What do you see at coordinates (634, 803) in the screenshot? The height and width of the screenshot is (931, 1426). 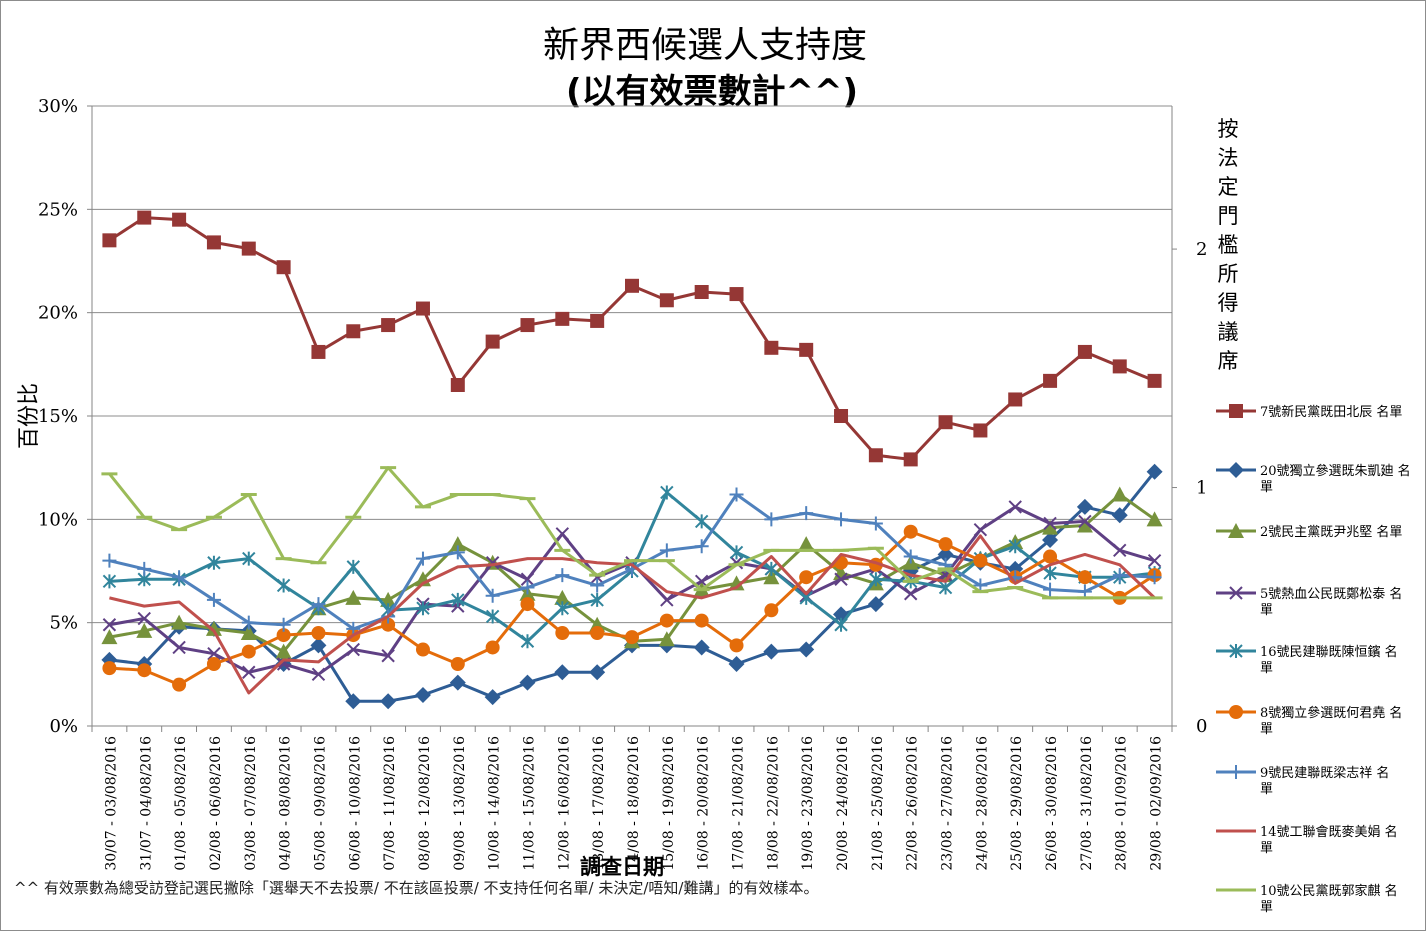 I see `x-tick-label: 14/08 - 18/08/2016` at bounding box center [634, 803].